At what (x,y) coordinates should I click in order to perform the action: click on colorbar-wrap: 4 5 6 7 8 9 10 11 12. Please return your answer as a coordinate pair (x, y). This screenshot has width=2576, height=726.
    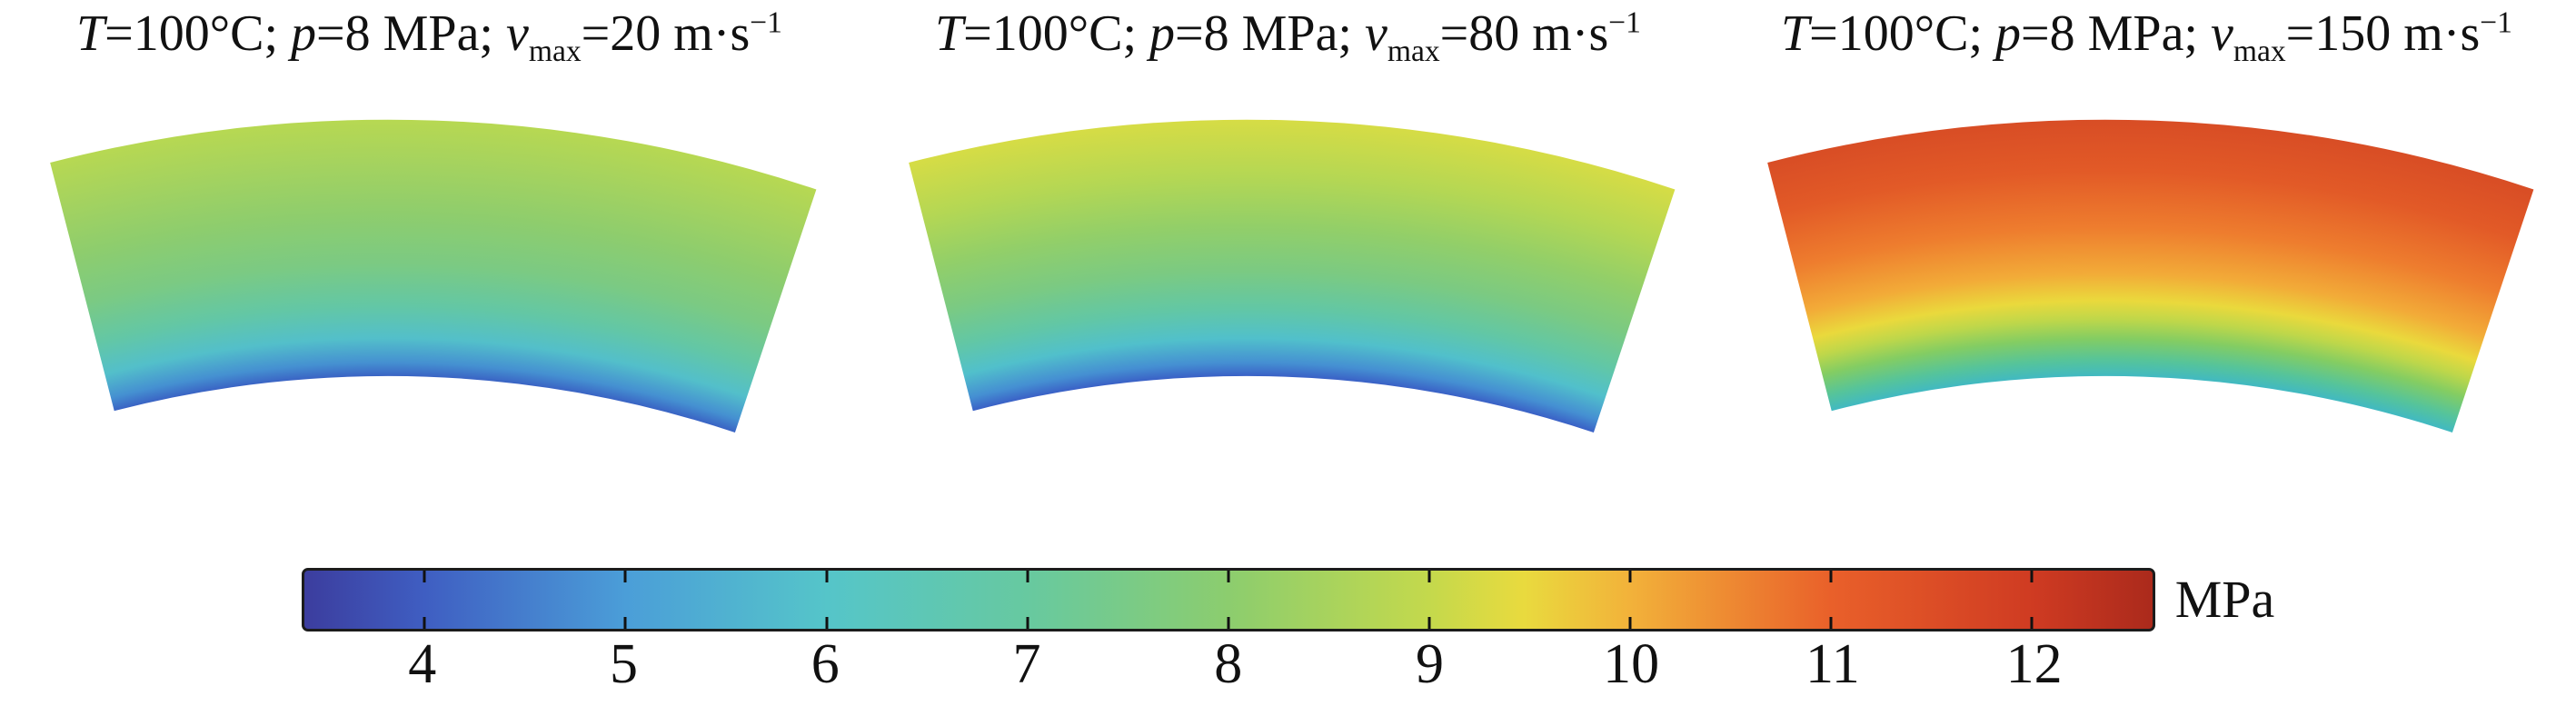
    Looking at the image, I should click on (1228, 636).